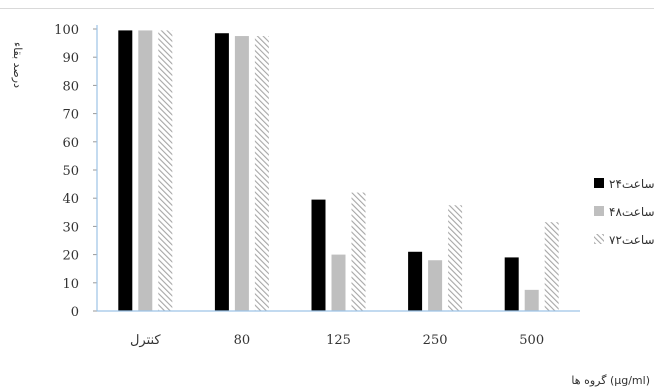  What do you see at coordinates (70, 115) in the screenshot?
I see `y-tick-label: 70` at bounding box center [70, 115].